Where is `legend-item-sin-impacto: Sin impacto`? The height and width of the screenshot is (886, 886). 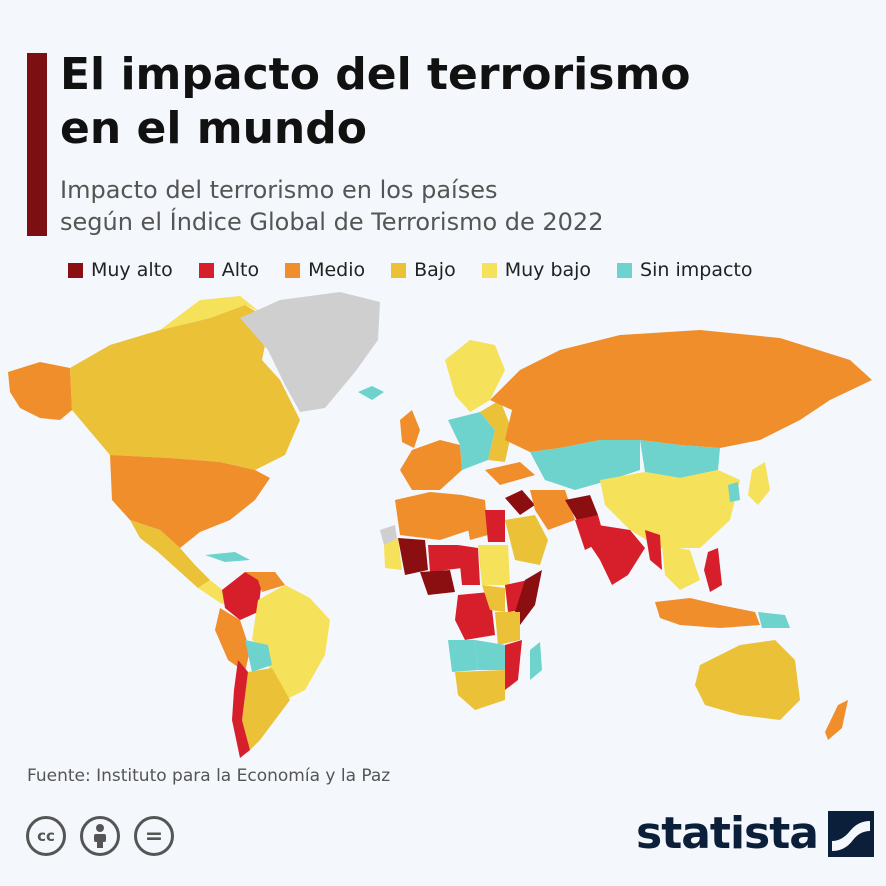 legend-item-sin-impacto: Sin impacto is located at coordinates (684, 270).